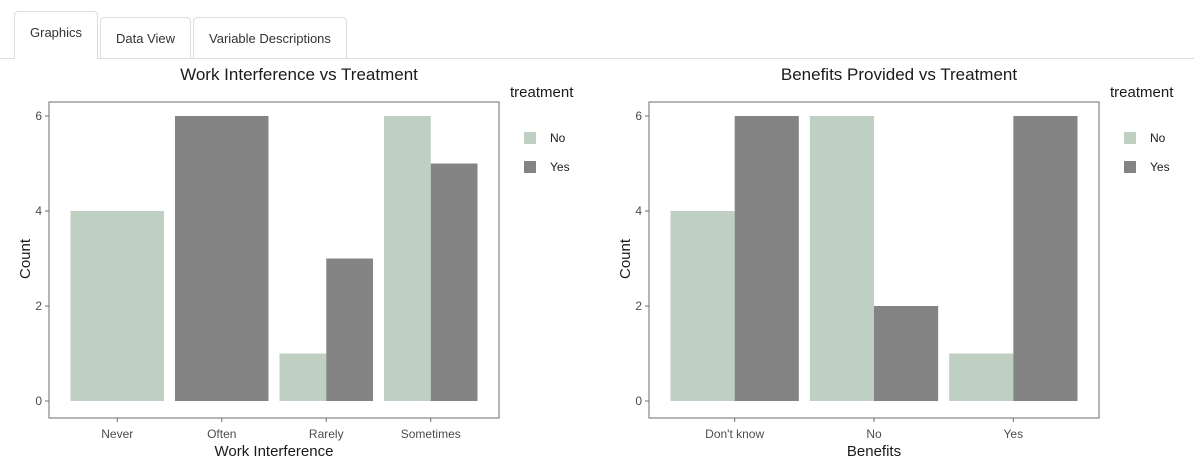  What do you see at coordinates (299, 74) in the screenshot?
I see `chart-title: Work Interference vs Treatment` at bounding box center [299, 74].